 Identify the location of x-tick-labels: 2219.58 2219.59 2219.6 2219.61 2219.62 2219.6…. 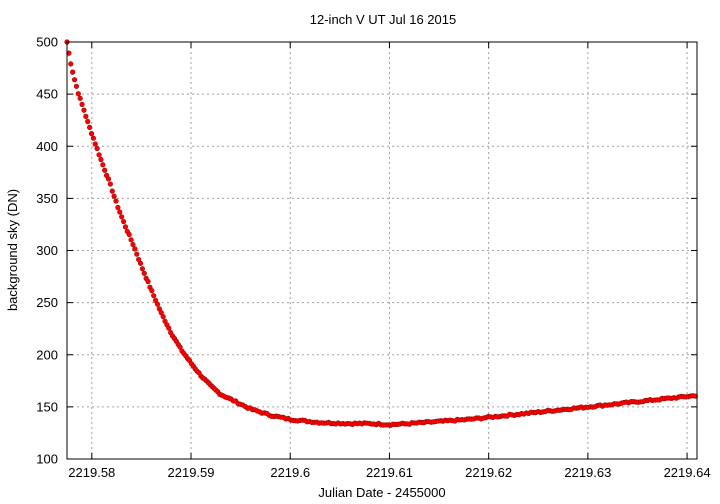
(389, 472).